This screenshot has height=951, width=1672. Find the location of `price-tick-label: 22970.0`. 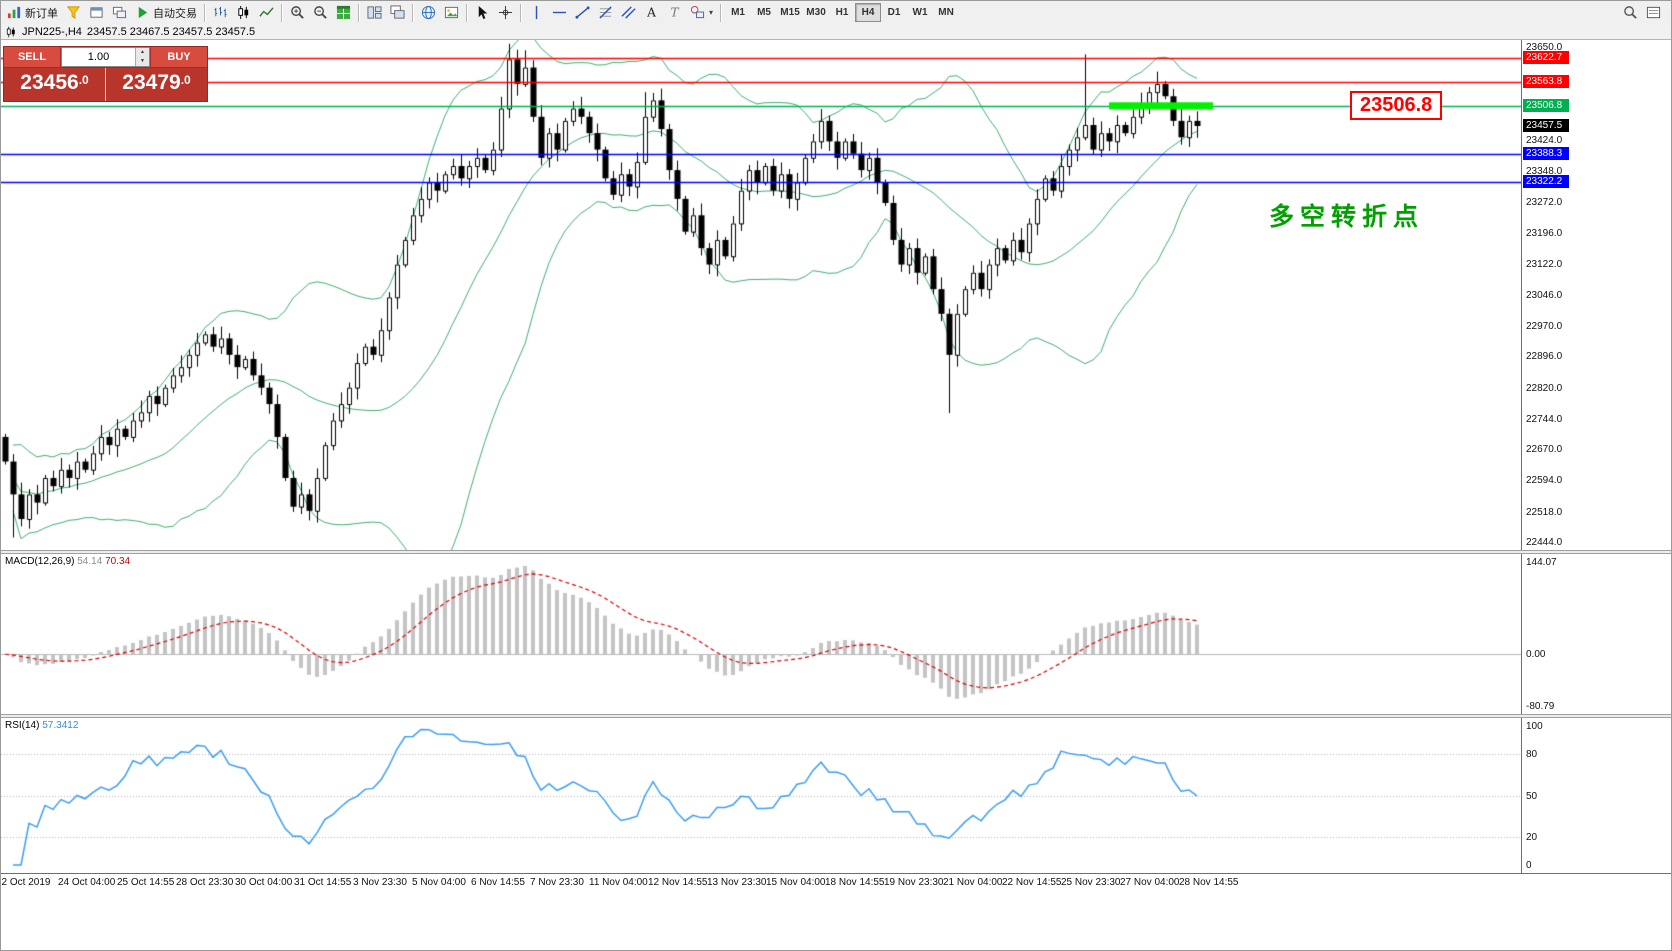

price-tick-label: 22970.0 is located at coordinates (1544, 327).